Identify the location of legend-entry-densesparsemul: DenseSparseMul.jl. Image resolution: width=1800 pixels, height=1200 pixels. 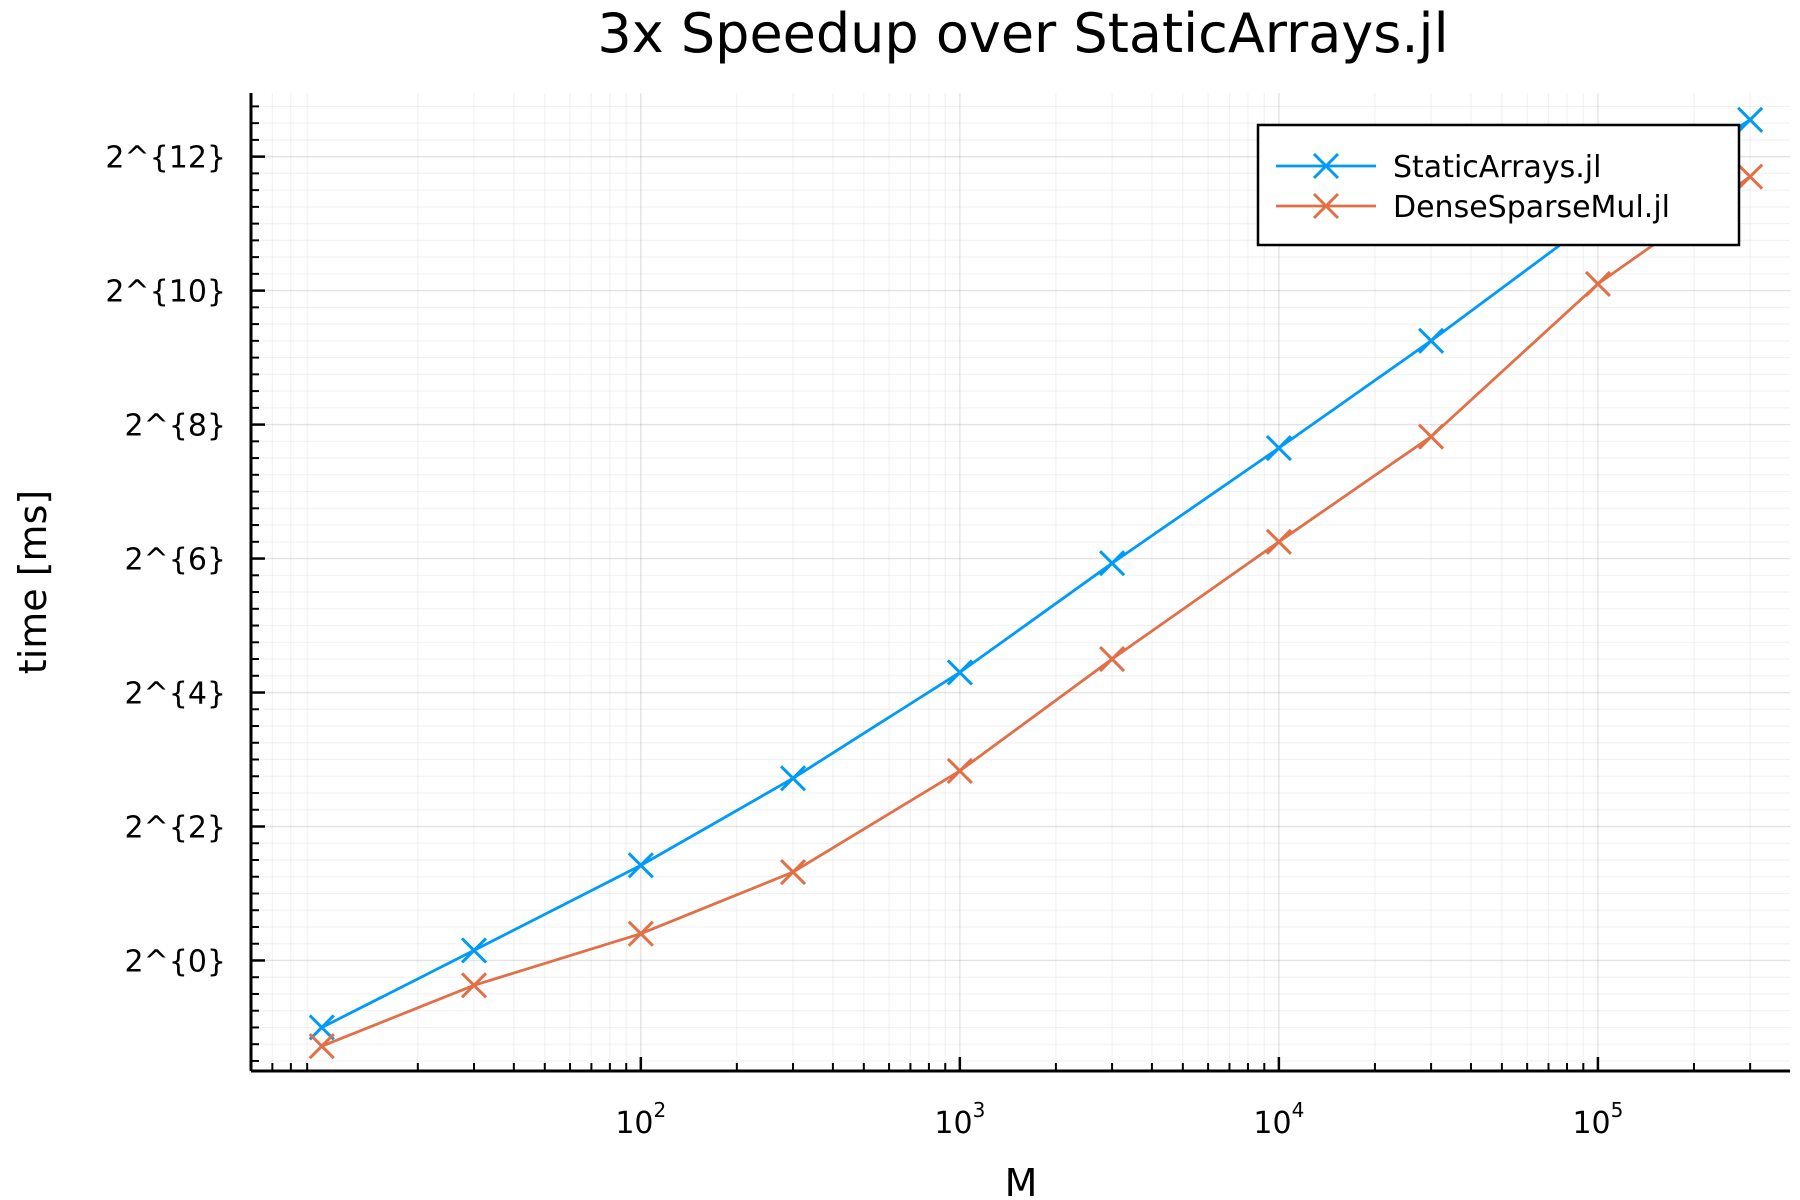
(1473, 207).